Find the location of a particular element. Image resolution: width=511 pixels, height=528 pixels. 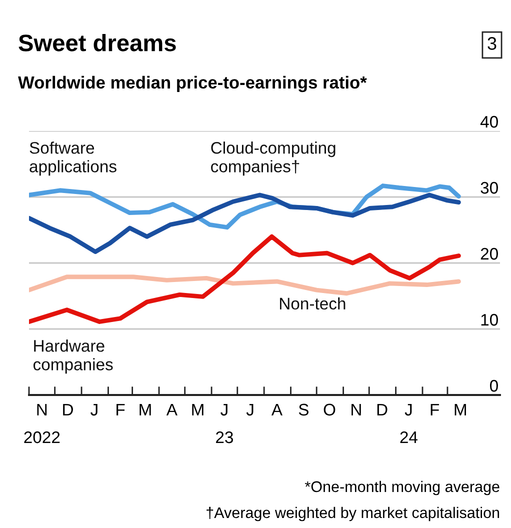

chart-subtitle: Worldwide median price-to-earnings ratio* is located at coordinates (192, 84).